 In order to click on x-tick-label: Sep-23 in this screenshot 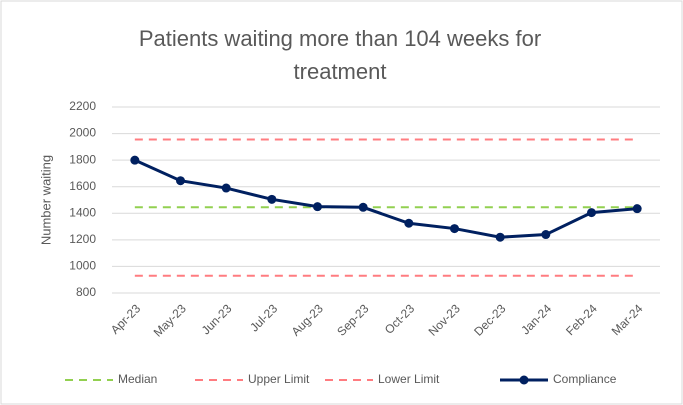, I will do `click(352, 319)`.